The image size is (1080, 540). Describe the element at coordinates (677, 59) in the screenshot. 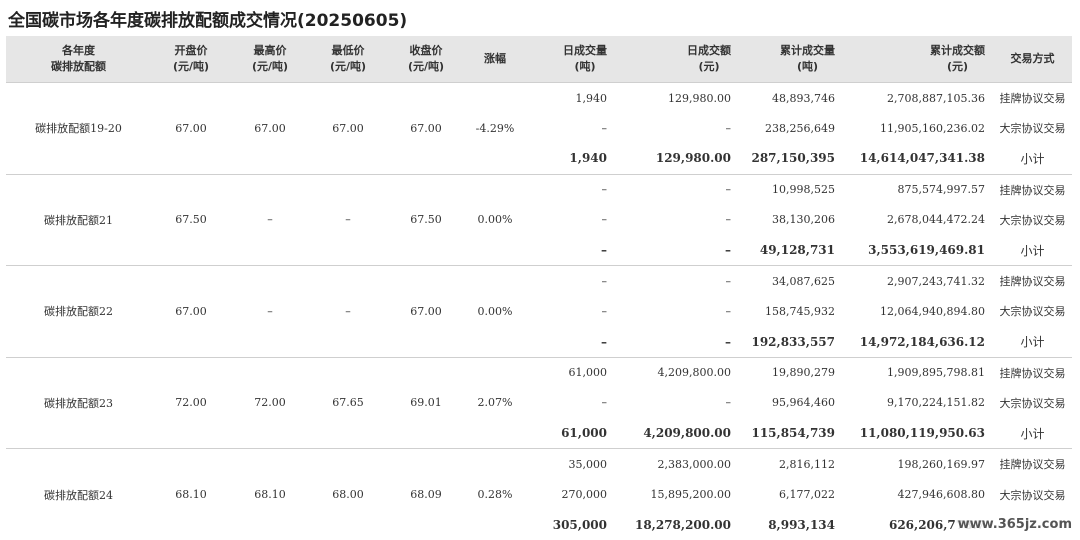

I see `column-header: 日成交额 (元)` at that location.